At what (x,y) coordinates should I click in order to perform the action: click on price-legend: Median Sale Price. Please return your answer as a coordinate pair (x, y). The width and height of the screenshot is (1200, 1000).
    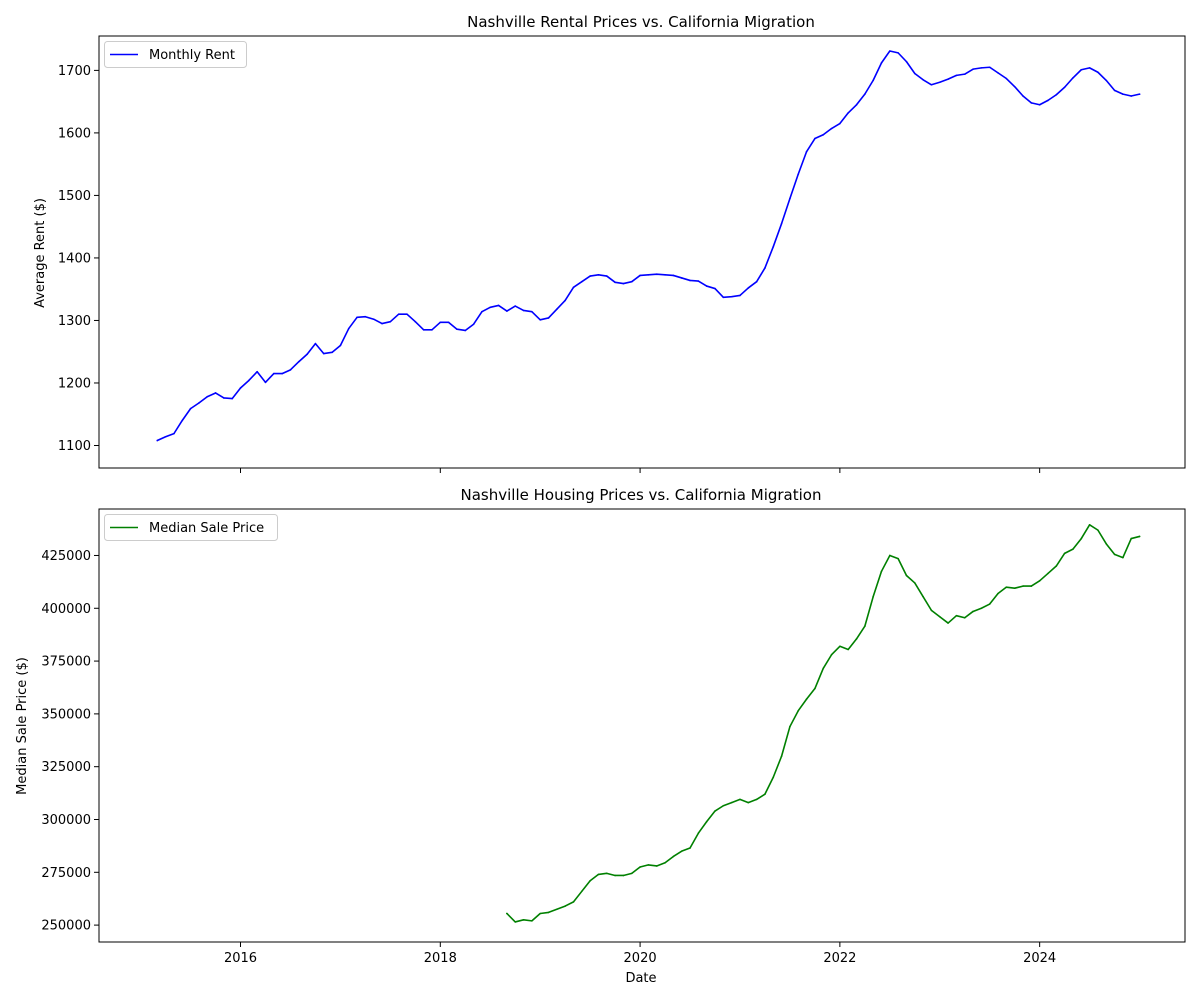
    Looking at the image, I should click on (191, 527).